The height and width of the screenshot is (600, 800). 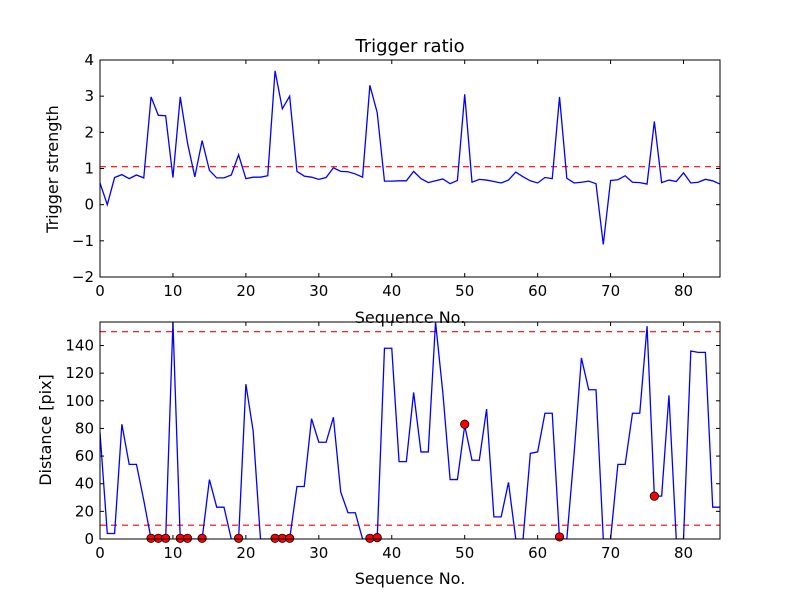 I want to click on top-x-axis-label: Sequence No., so click(x=410, y=317).